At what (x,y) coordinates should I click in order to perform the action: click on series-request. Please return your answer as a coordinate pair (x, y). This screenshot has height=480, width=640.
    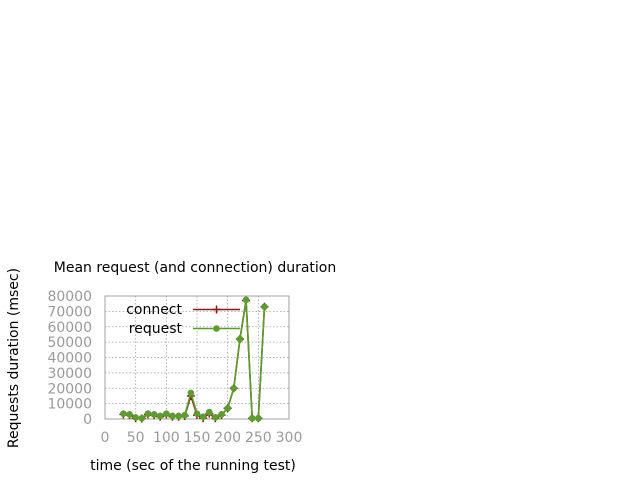
    Looking at the image, I should click on (194, 359).